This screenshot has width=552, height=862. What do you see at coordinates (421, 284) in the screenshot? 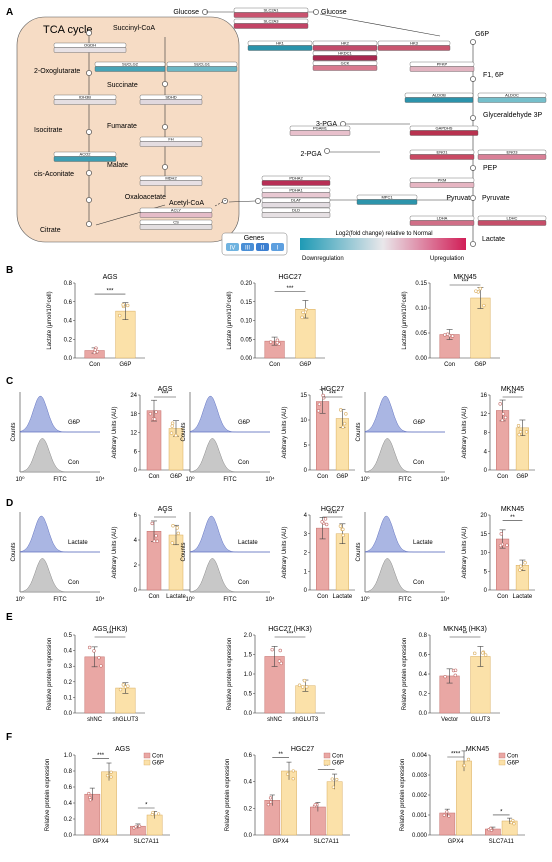
I see `y-tick-label: 0.15` at bounding box center [421, 284].